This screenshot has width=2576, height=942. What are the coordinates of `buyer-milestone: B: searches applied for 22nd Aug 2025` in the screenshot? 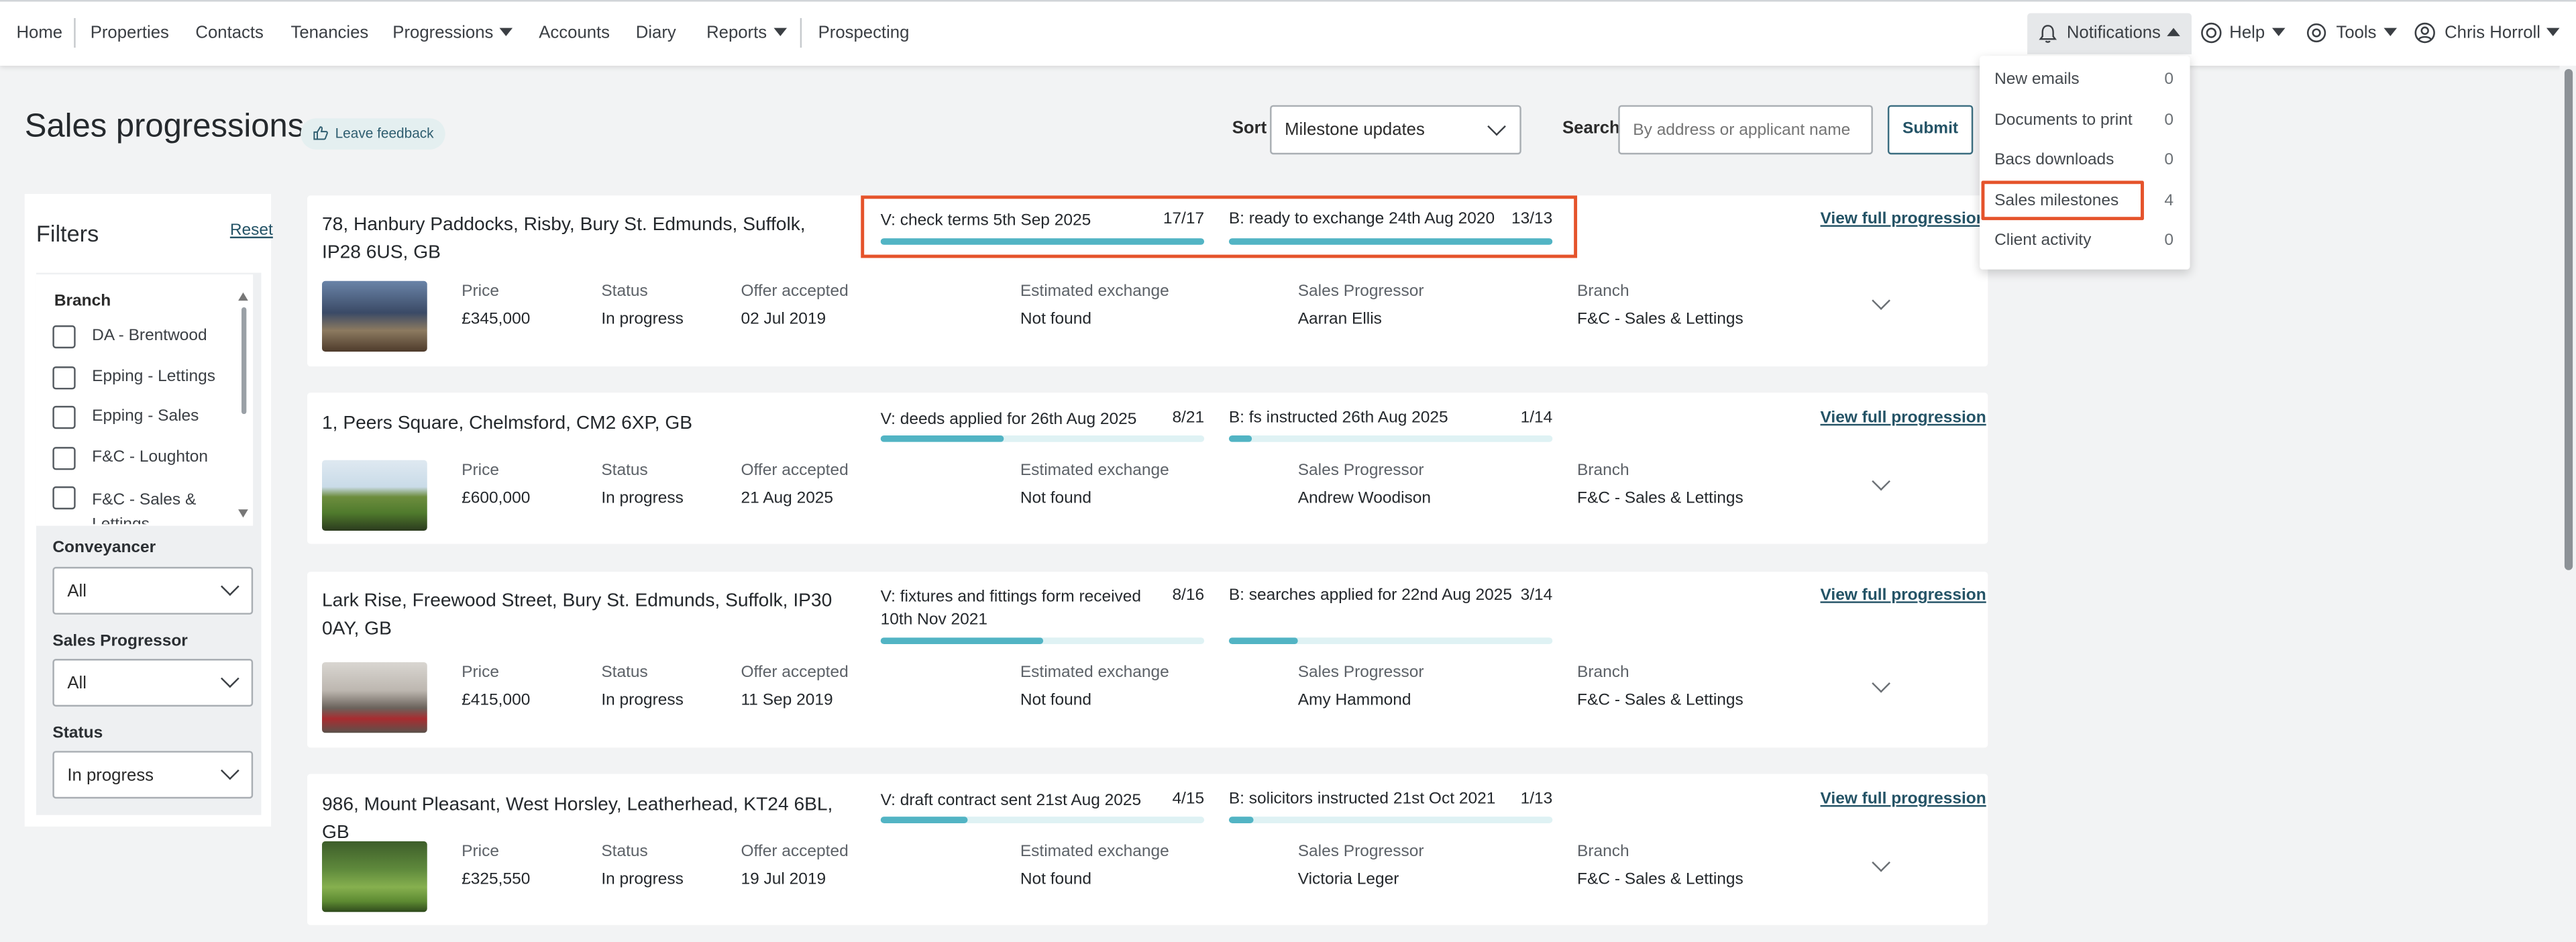 It's located at (1370, 595).